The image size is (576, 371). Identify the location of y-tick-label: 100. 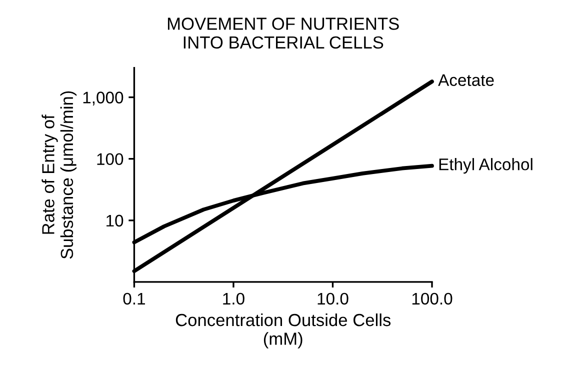
(110, 159).